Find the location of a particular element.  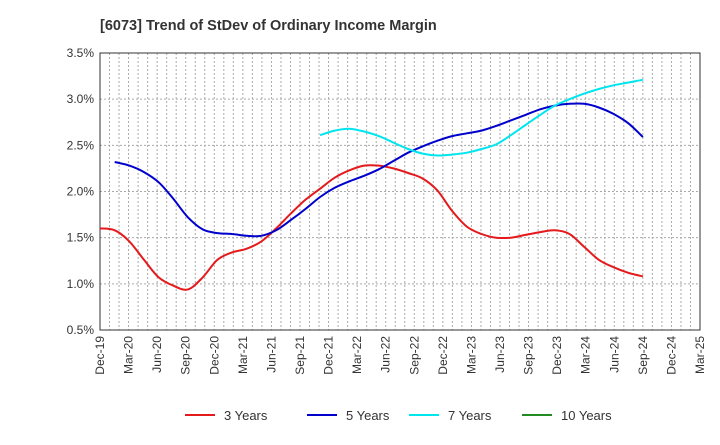

x-tick-label: Jun-21 is located at coordinates (271, 354).